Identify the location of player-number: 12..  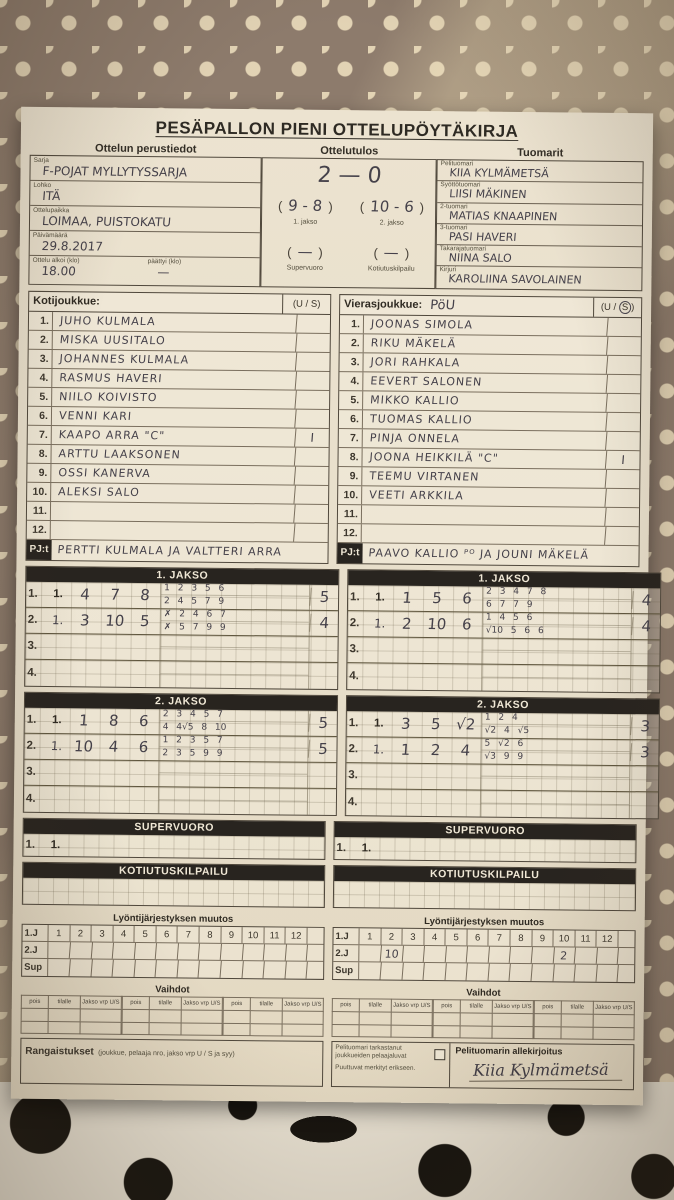
(349, 533).